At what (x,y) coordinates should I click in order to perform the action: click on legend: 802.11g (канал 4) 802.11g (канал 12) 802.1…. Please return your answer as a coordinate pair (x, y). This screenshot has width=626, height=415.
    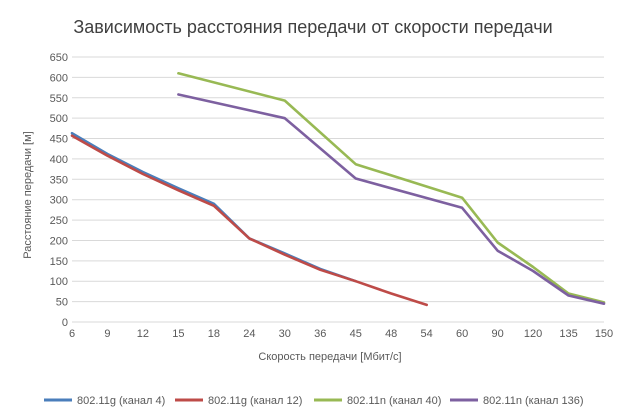
    Looking at the image, I should click on (314, 401).